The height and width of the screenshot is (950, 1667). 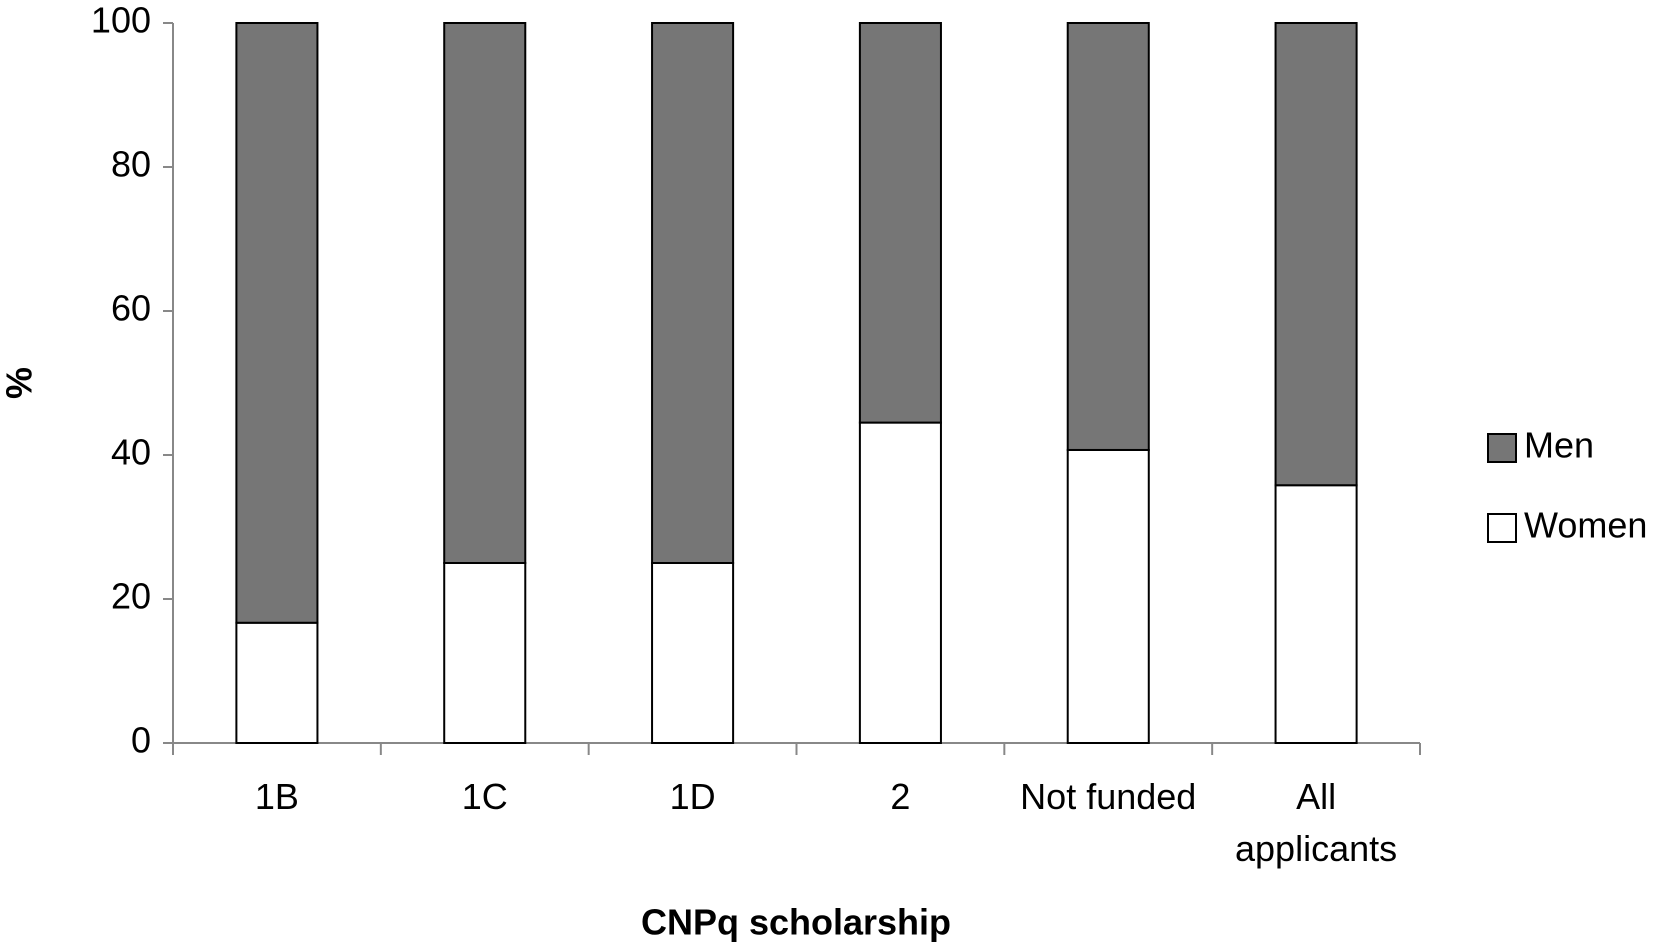 What do you see at coordinates (131, 596) in the screenshot?
I see `y-tick-label: 20` at bounding box center [131, 596].